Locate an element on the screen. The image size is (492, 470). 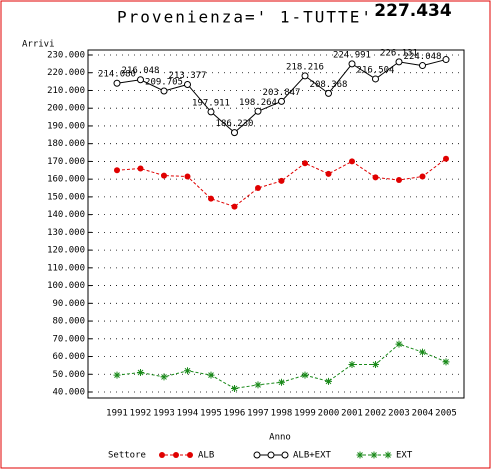
y-tick-label: 120.000 is located at coordinates (66, 251).